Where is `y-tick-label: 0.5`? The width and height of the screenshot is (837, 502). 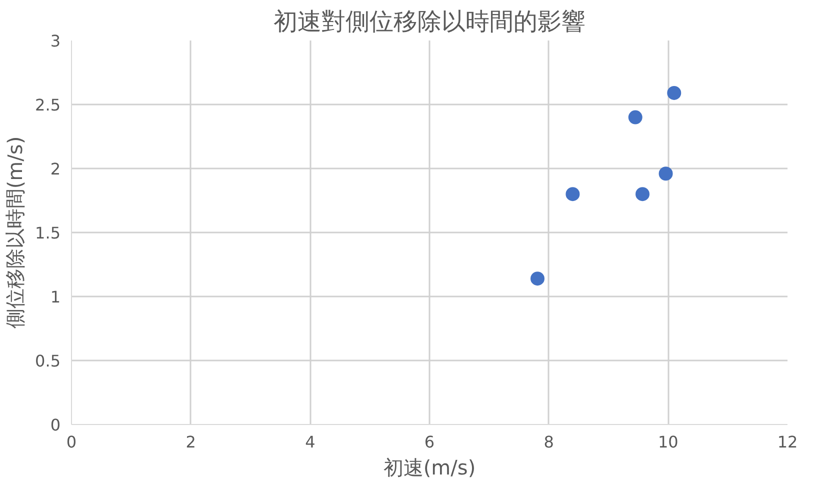 y-tick-label: 0.5 is located at coordinates (48, 361).